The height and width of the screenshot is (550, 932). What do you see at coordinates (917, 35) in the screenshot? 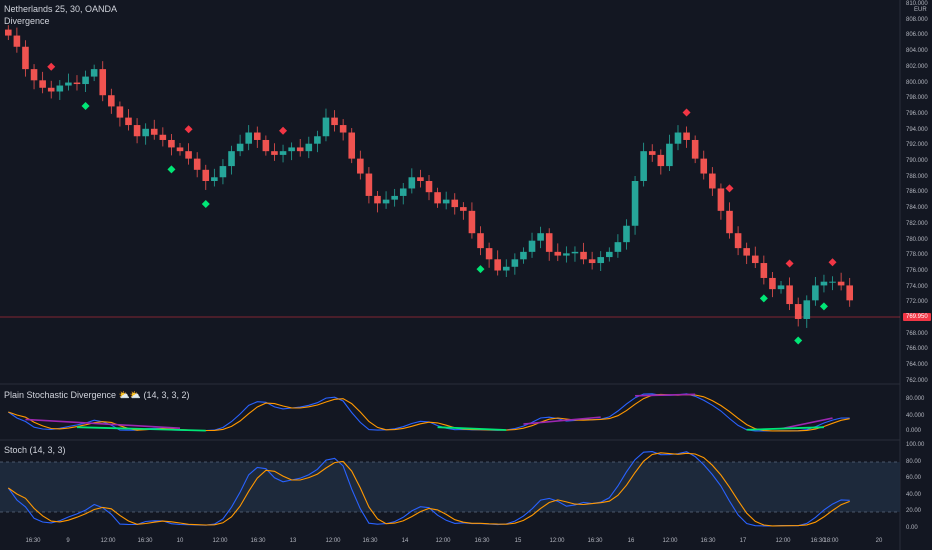
I see `price-axis-label: 806.000` at bounding box center [917, 35].